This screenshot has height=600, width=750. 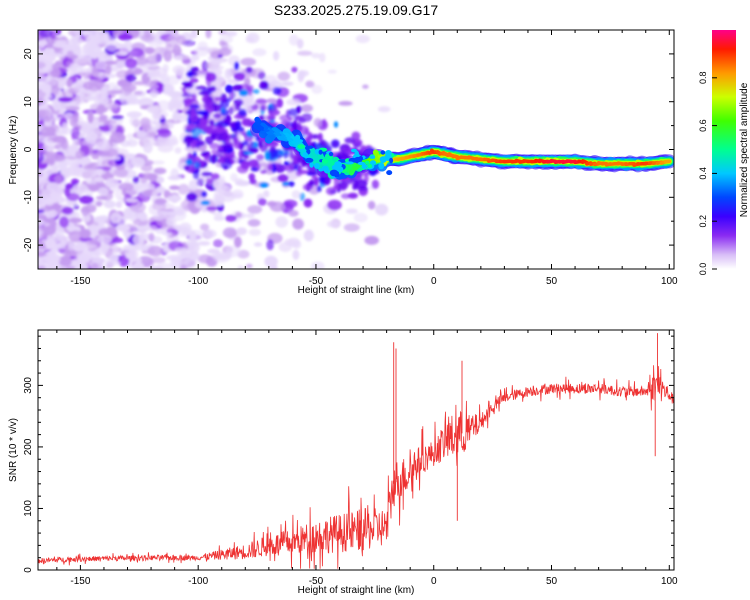 I want to click on x-tick-label: -150, so click(x=80, y=581).